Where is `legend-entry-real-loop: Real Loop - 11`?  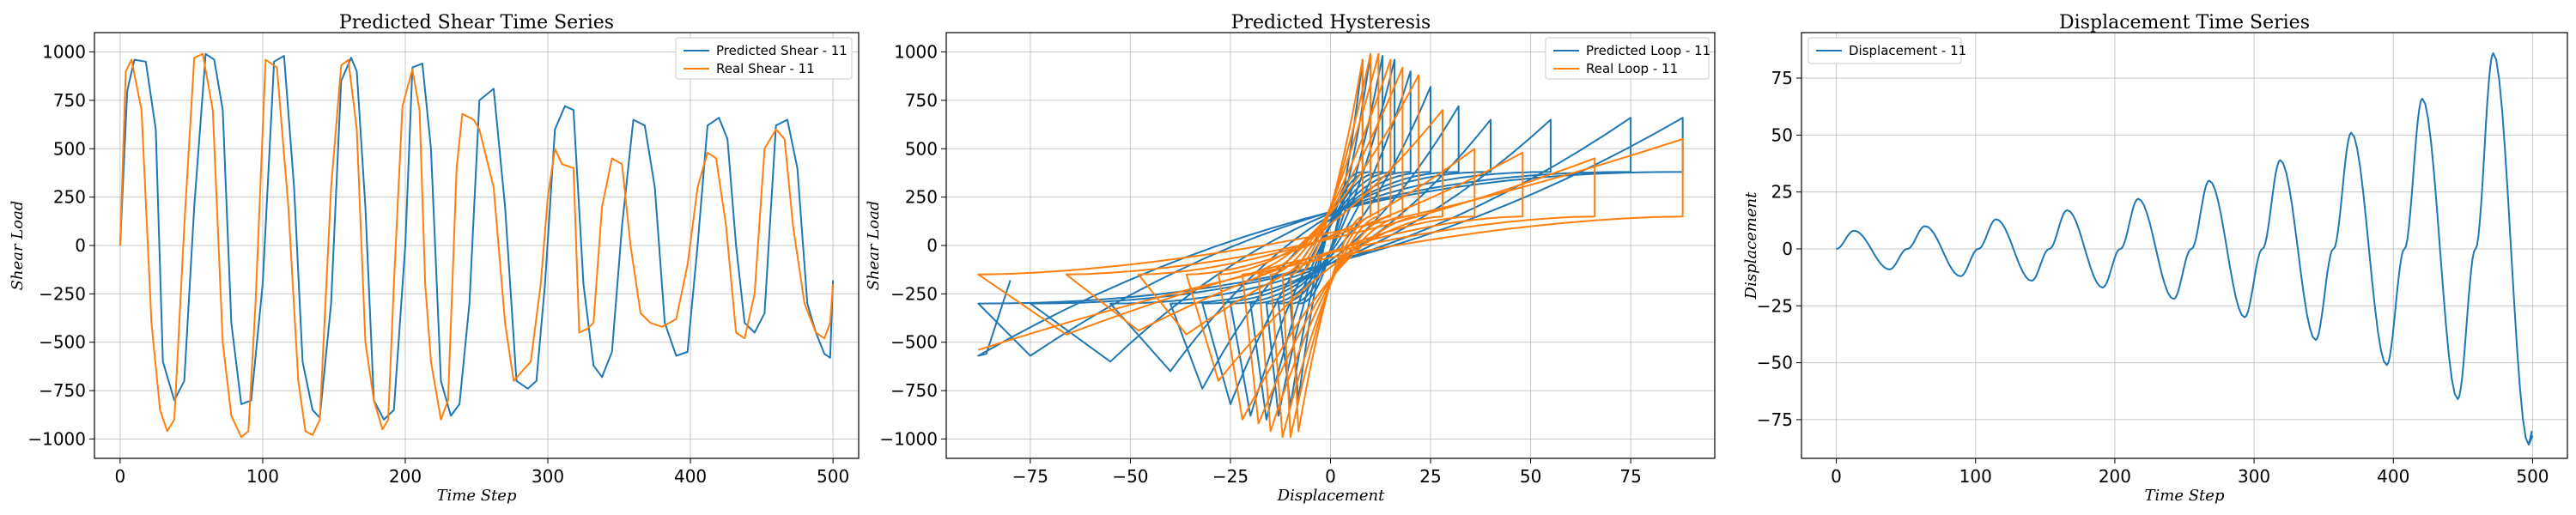
legend-entry-real-loop: Real Loop - 11 is located at coordinates (1632, 68).